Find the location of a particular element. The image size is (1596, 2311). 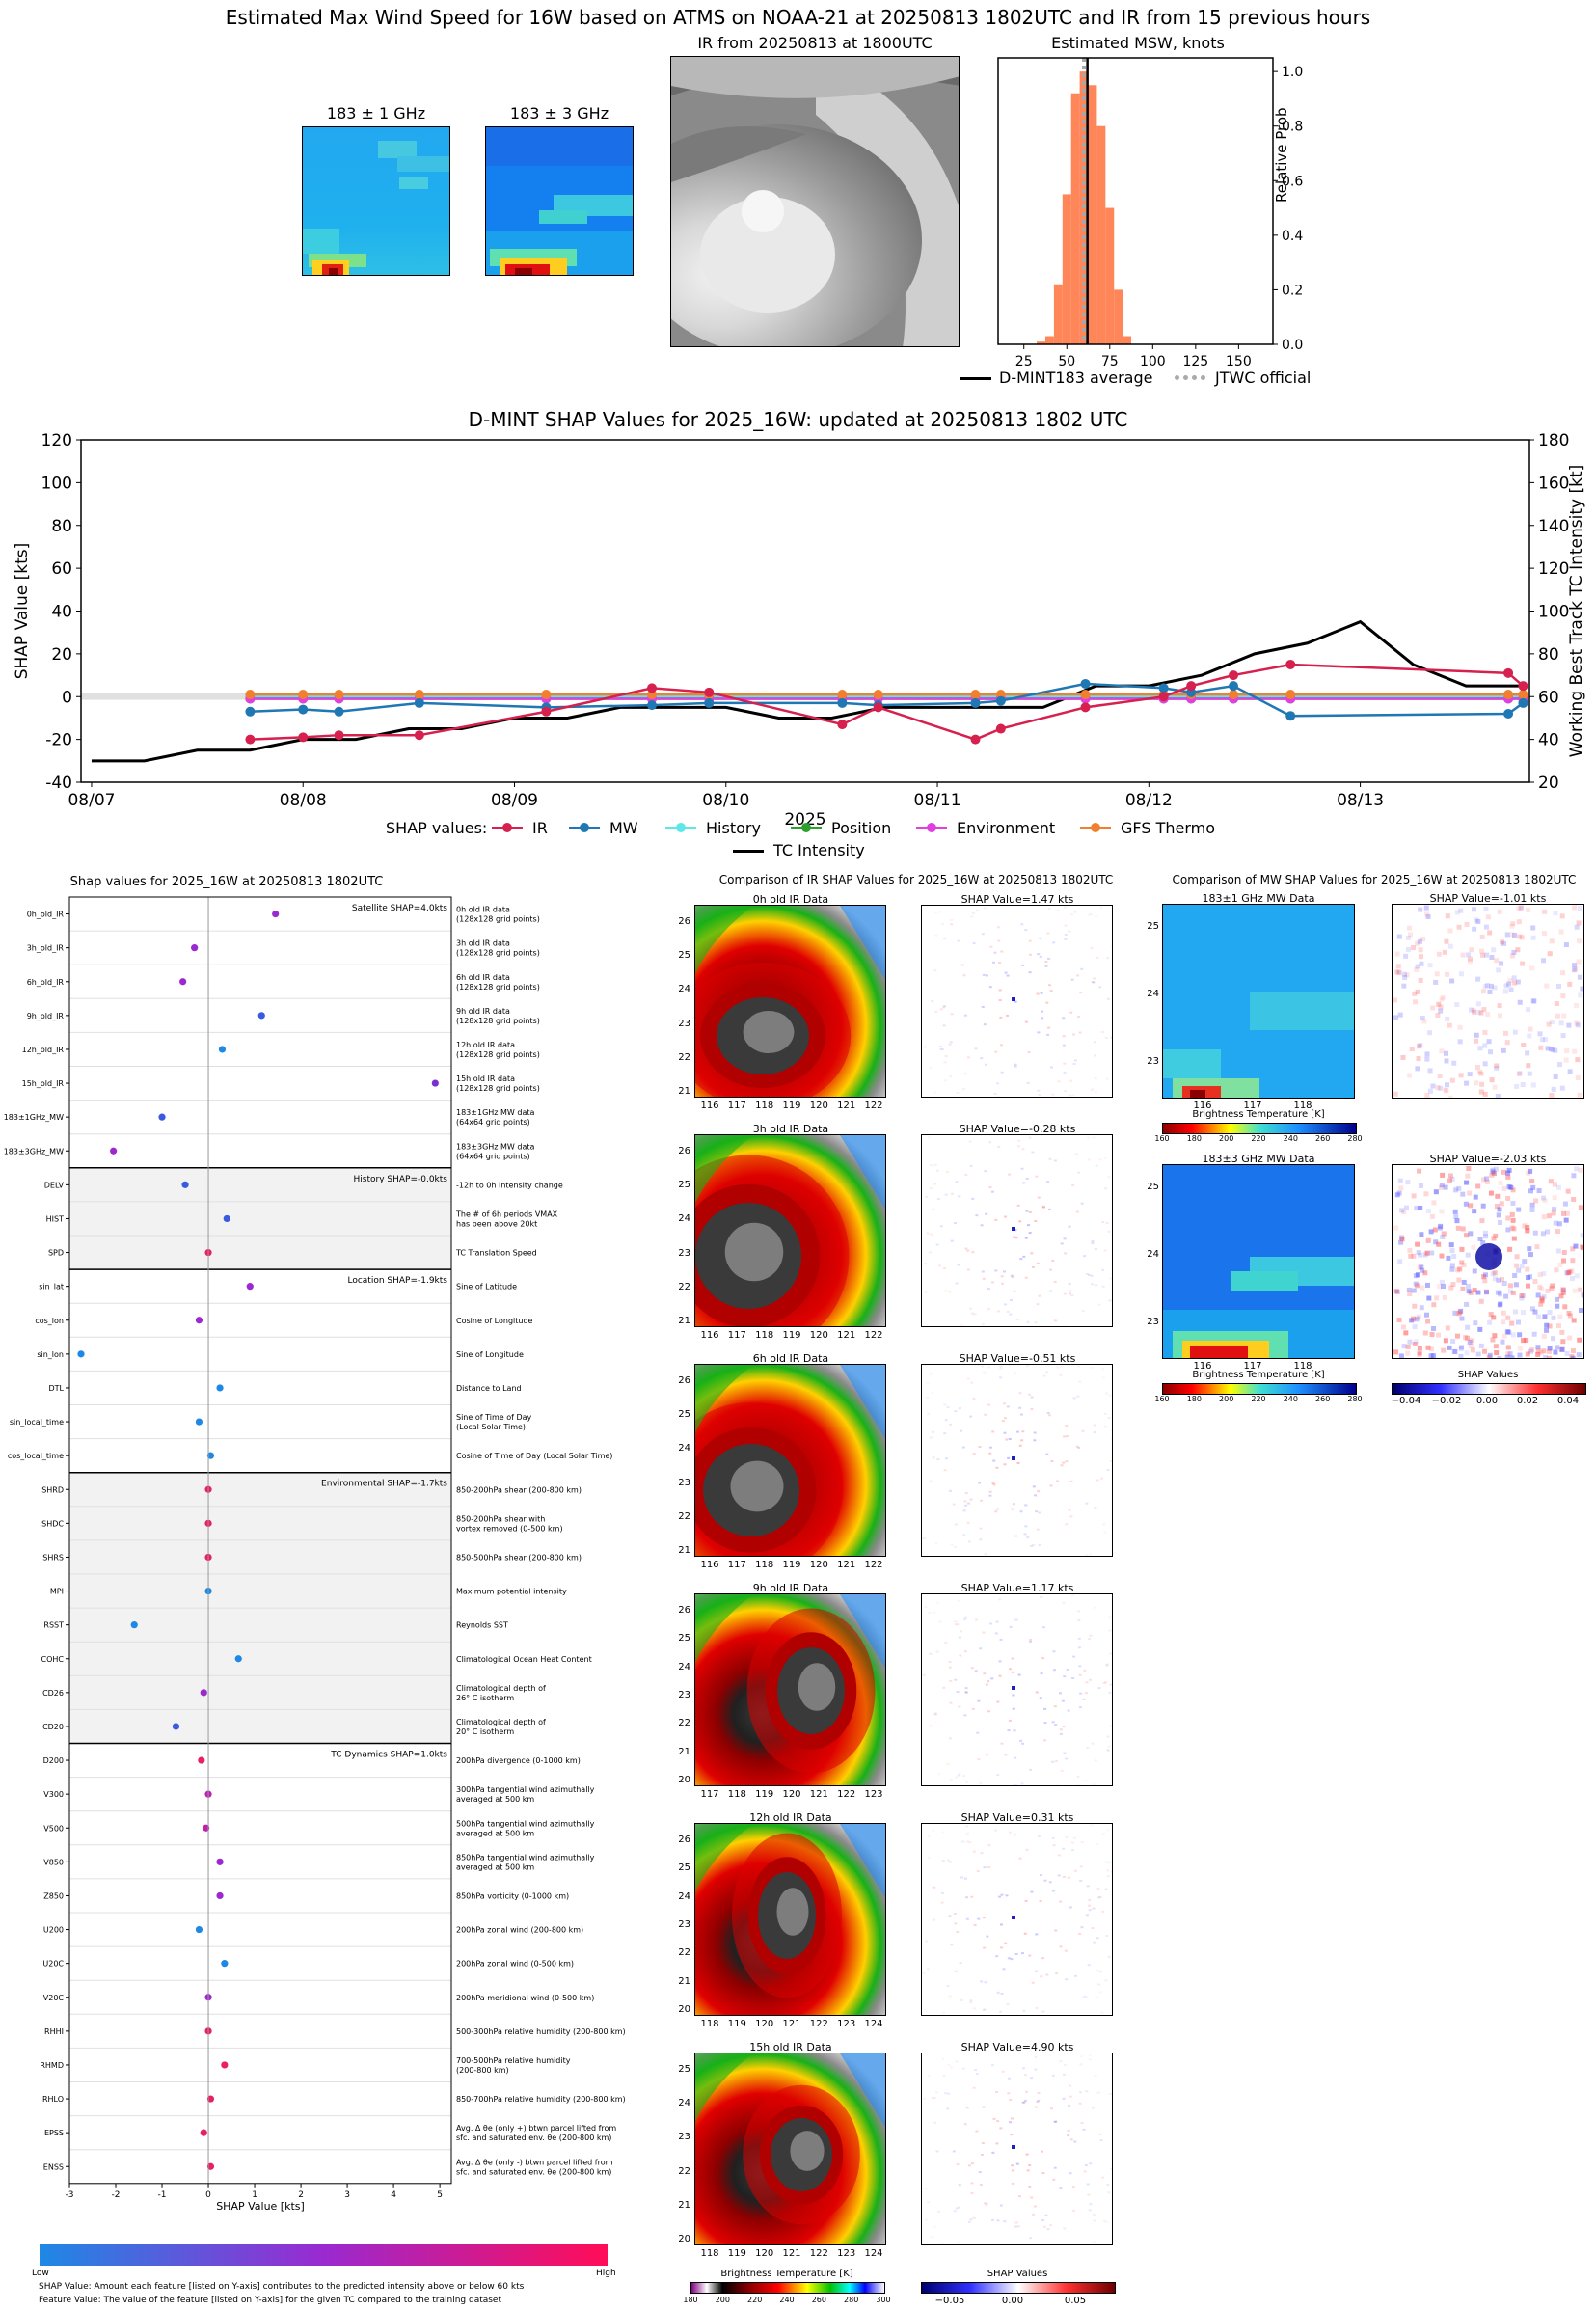

ir-panel-label: 6h old IR Data is located at coordinates (791, 1358).